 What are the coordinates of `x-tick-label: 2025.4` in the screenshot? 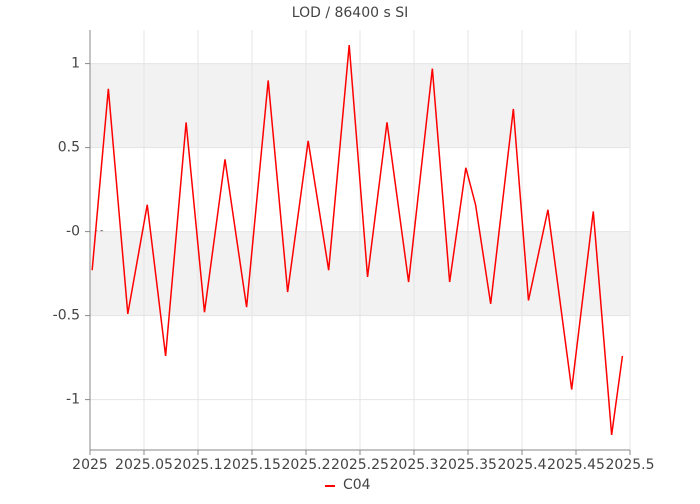 It's located at (522, 465).